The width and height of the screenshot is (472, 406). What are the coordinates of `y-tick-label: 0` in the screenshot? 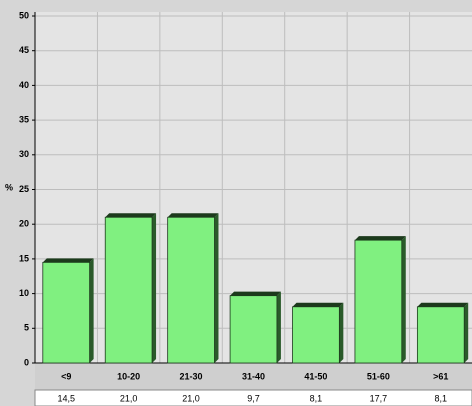 It's located at (26, 362).